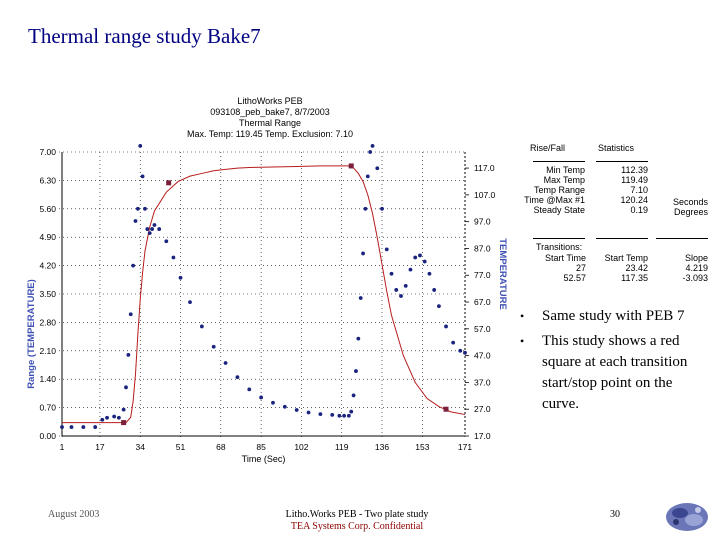 The image size is (720, 540). What do you see at coordinates (639, 190) in the screenshot?
I see `stats-row-value: 7.10` at bounding box center [639, 190].